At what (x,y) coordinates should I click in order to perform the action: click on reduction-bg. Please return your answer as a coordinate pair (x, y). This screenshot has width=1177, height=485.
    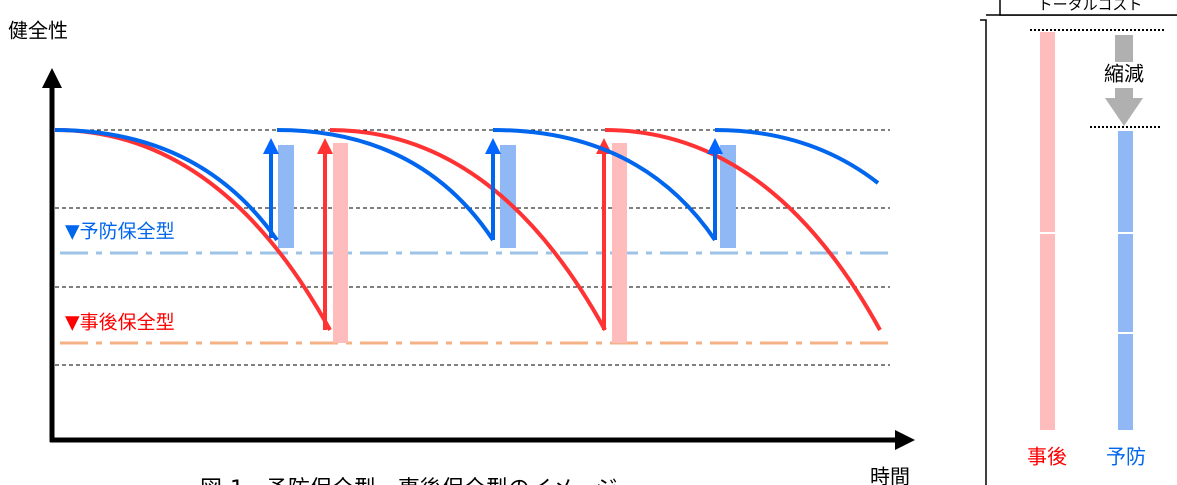
    Looking at the image, I should click on (1124, 75).